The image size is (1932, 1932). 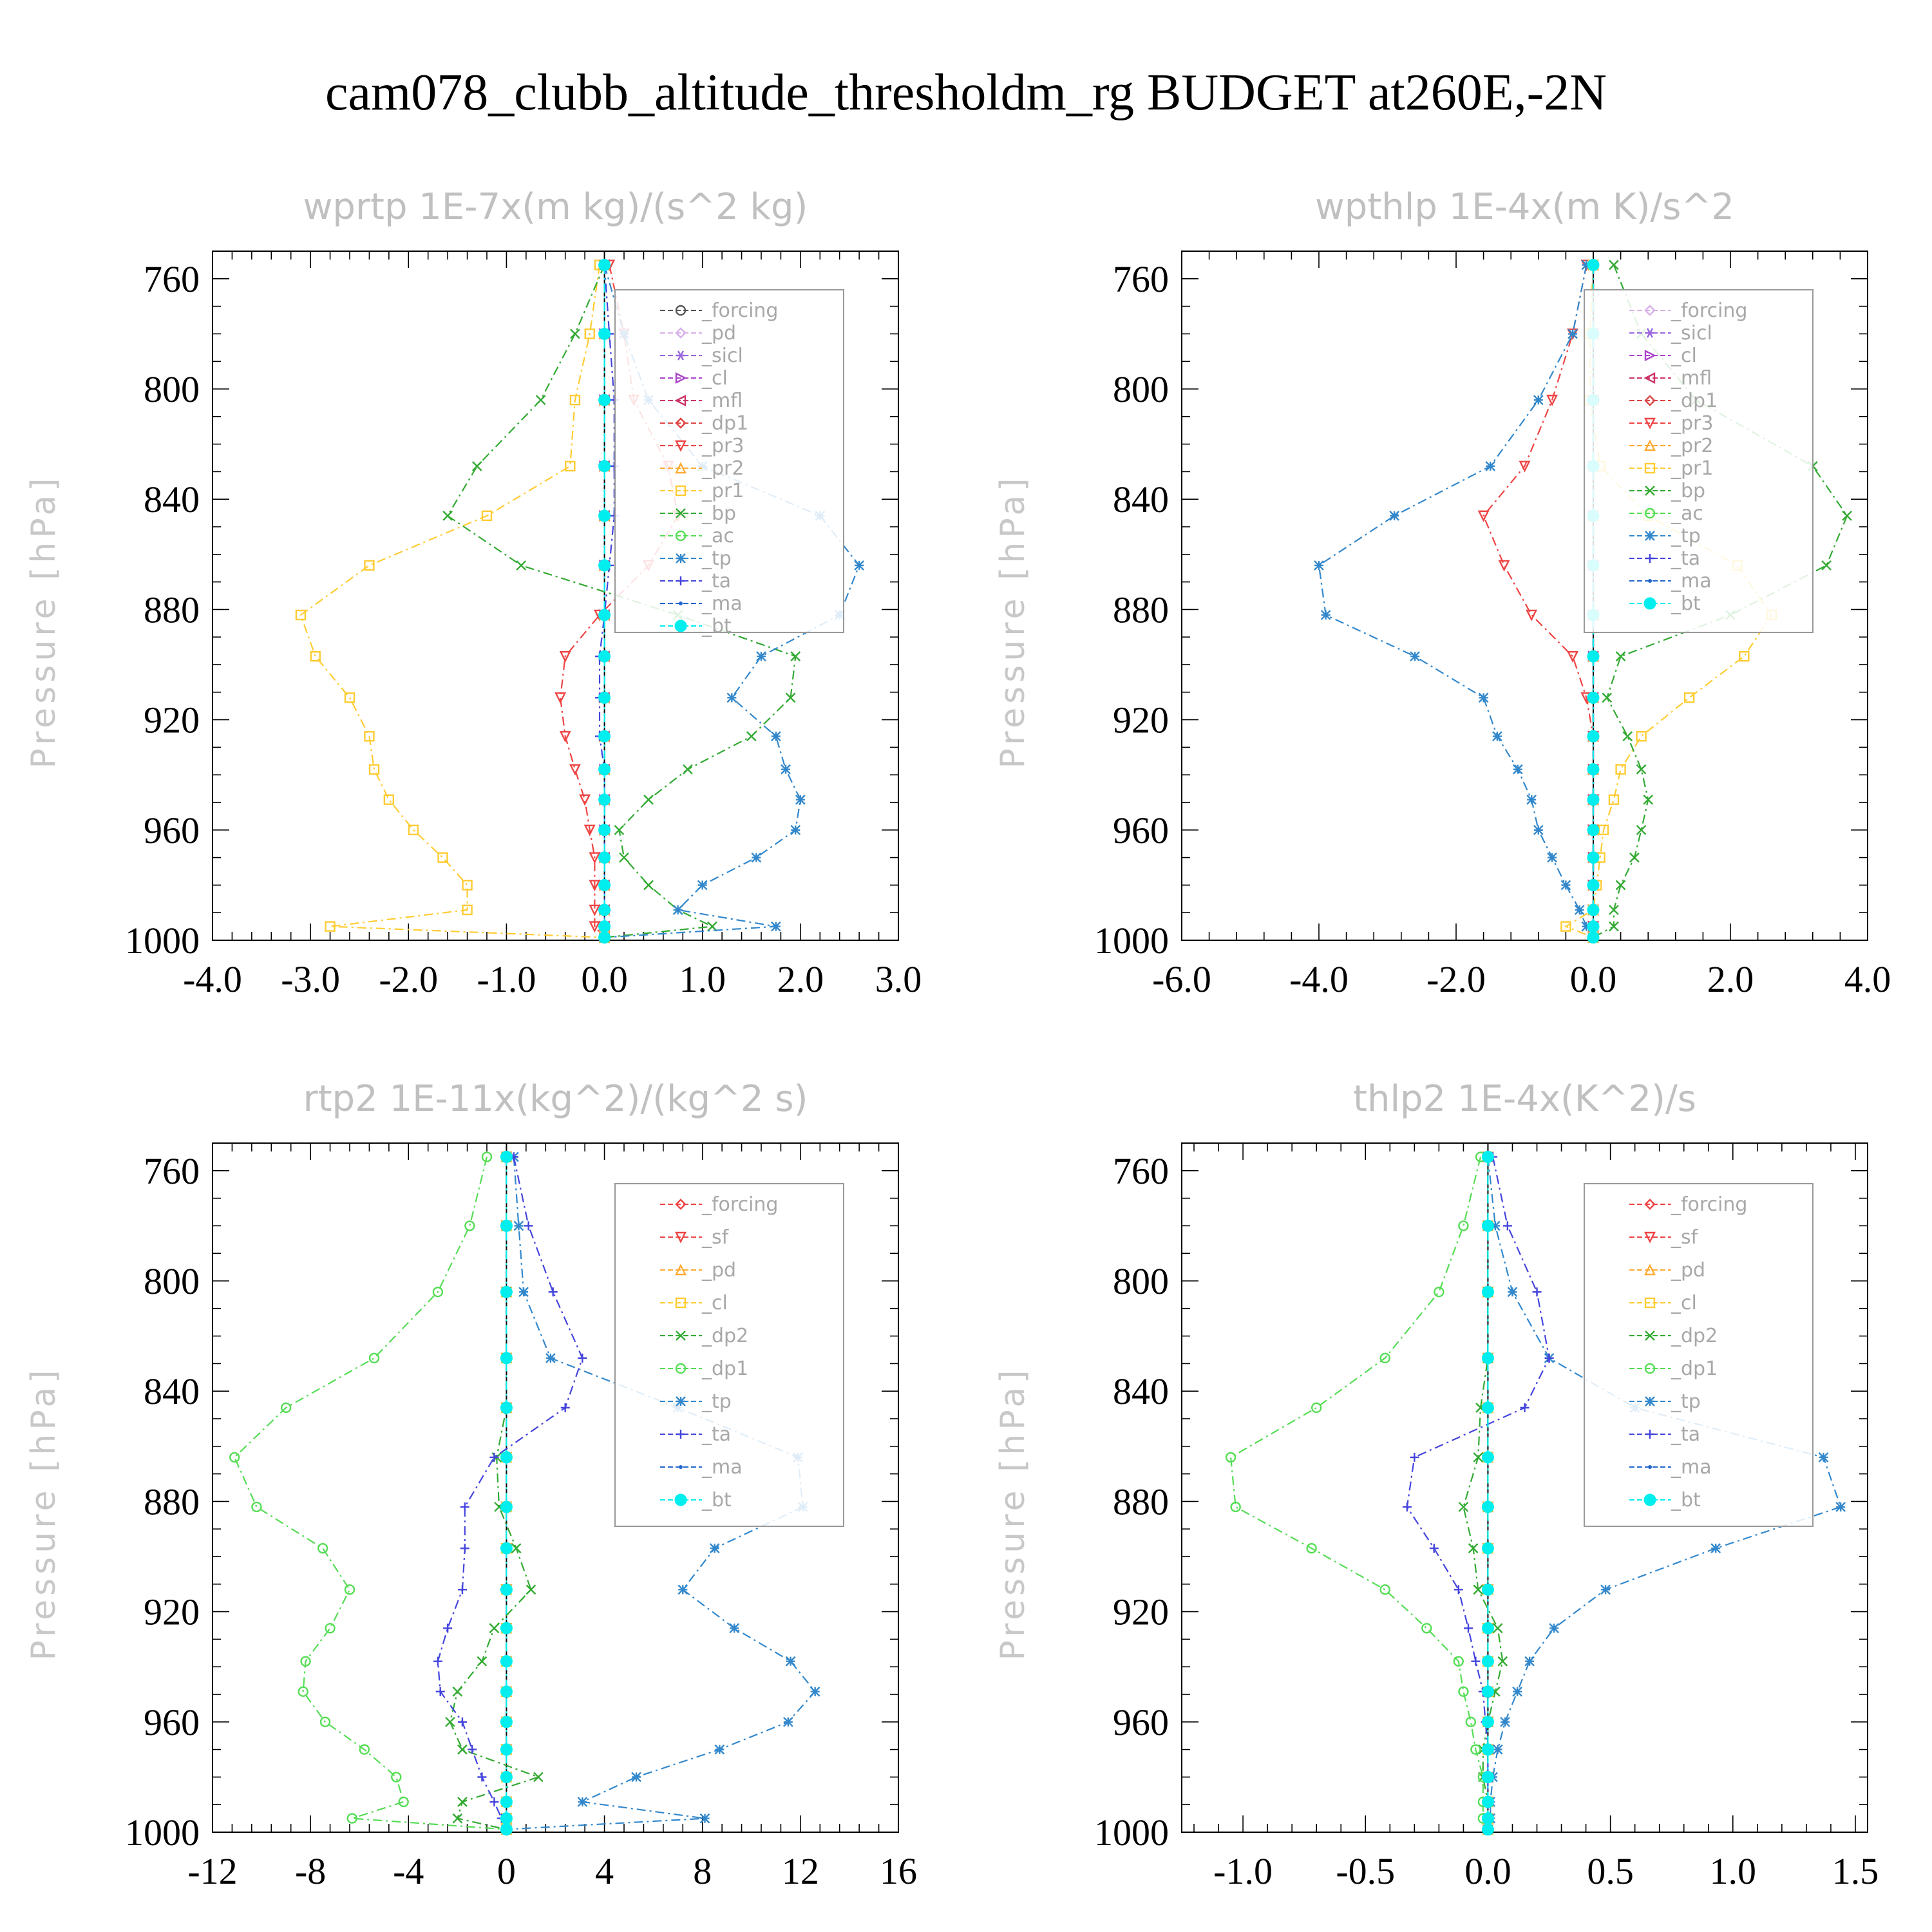 What do you see at coordinates (716, 1237) in the screenshot?
I see `legend-label: _sf` at bounding box center [716, 1237].